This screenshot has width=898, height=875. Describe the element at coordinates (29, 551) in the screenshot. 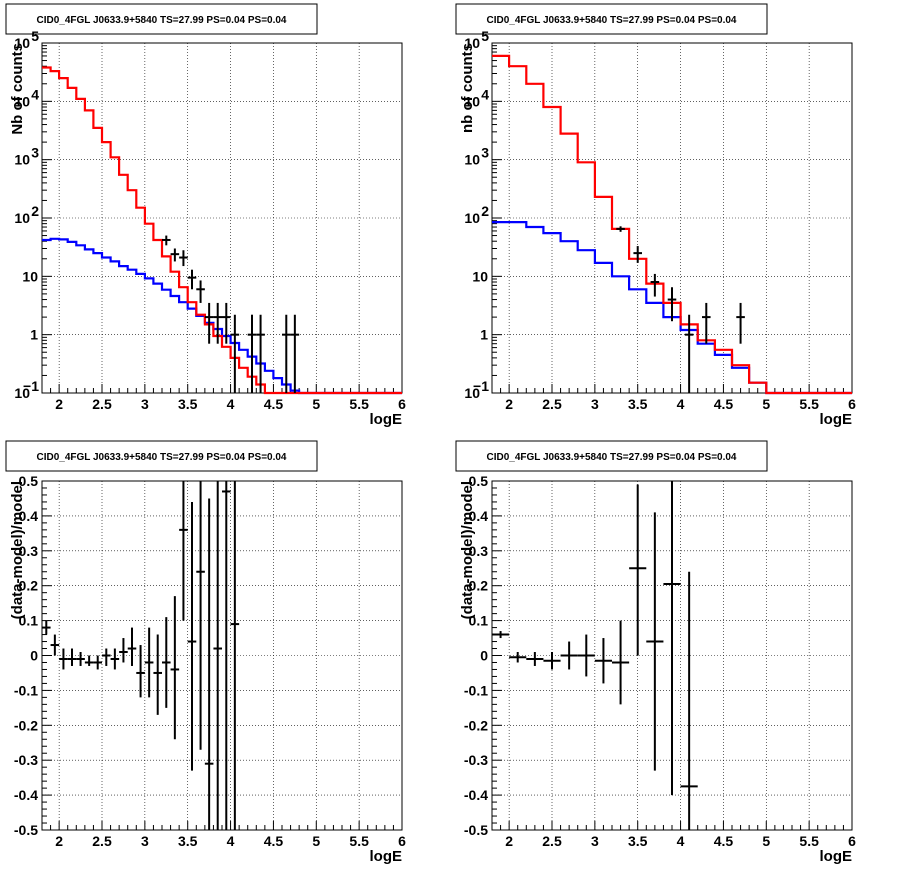

I see `y-tick-label: 0.3` at that location.